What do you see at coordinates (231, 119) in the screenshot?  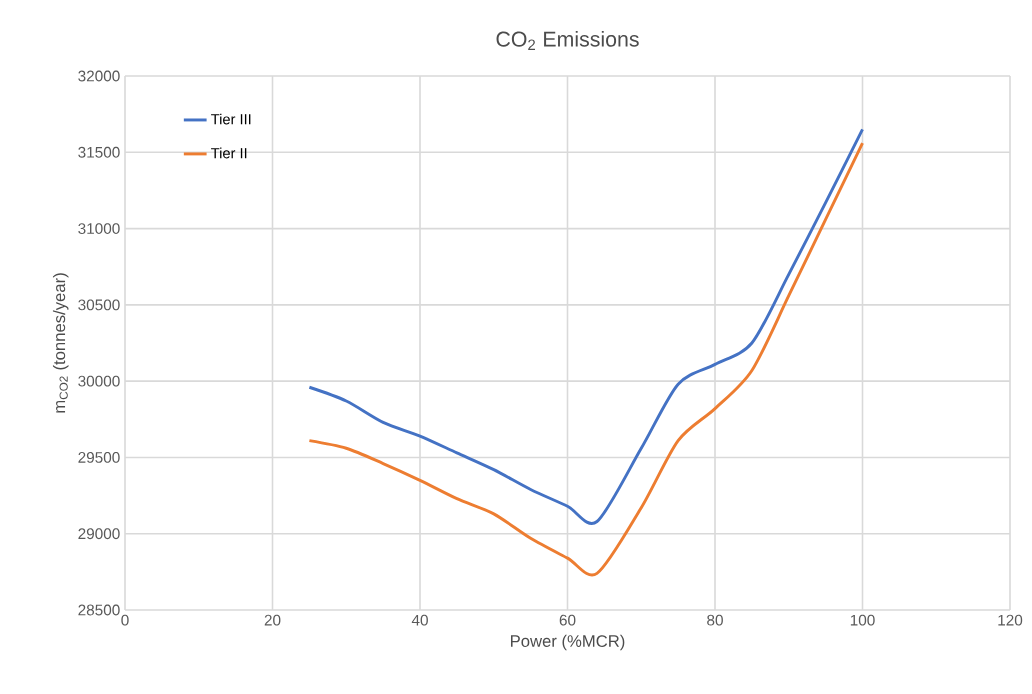 I see `legend-label: Tier III` at bounding box center [231, 119].